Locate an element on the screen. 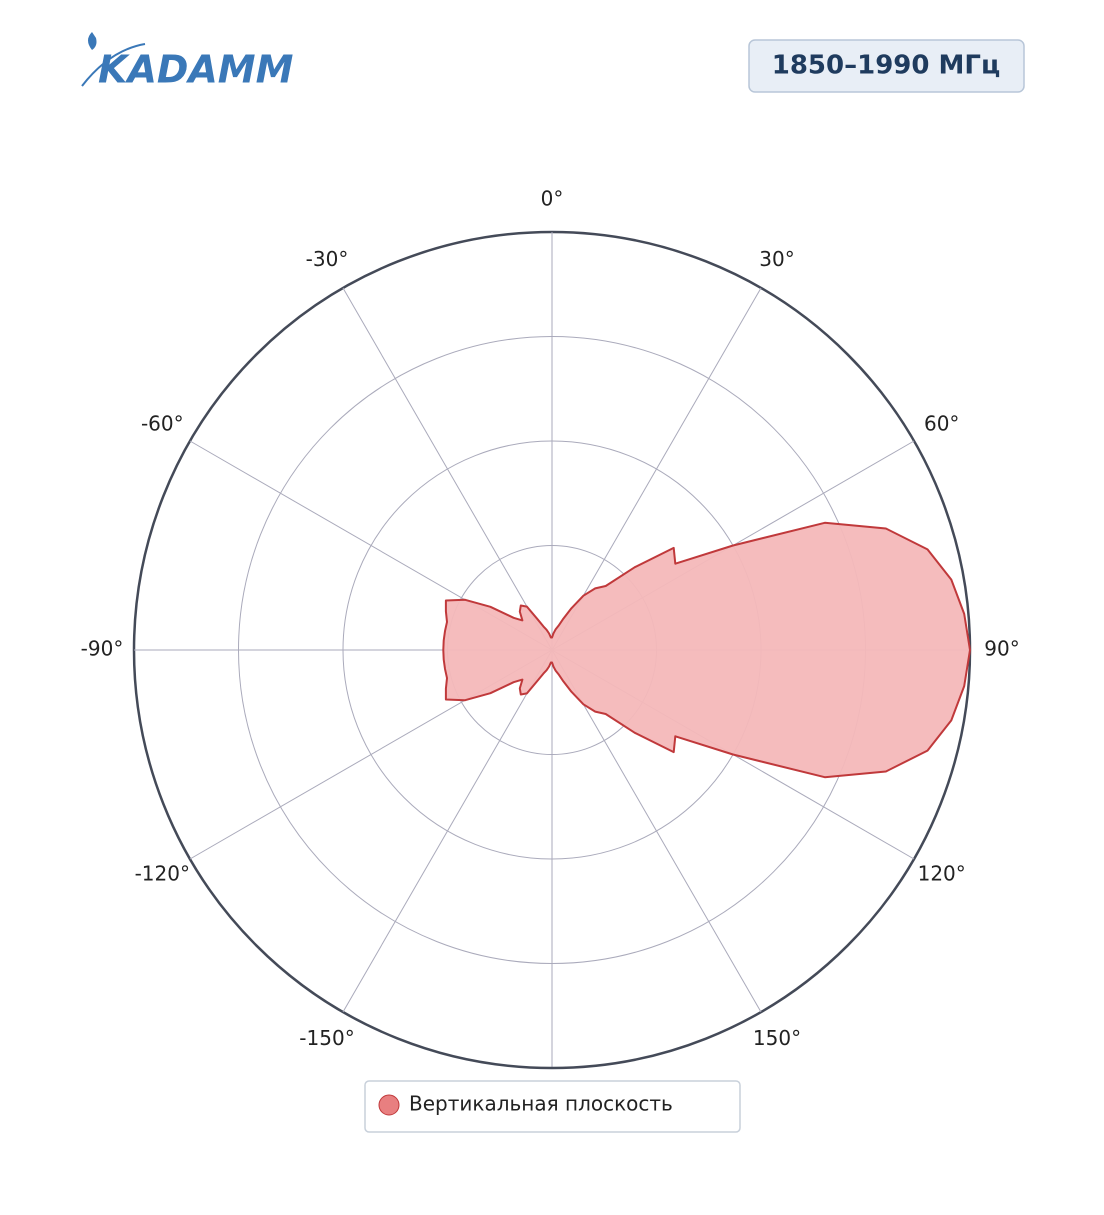  angle-label: 120° is located at coordinates (942, 874).